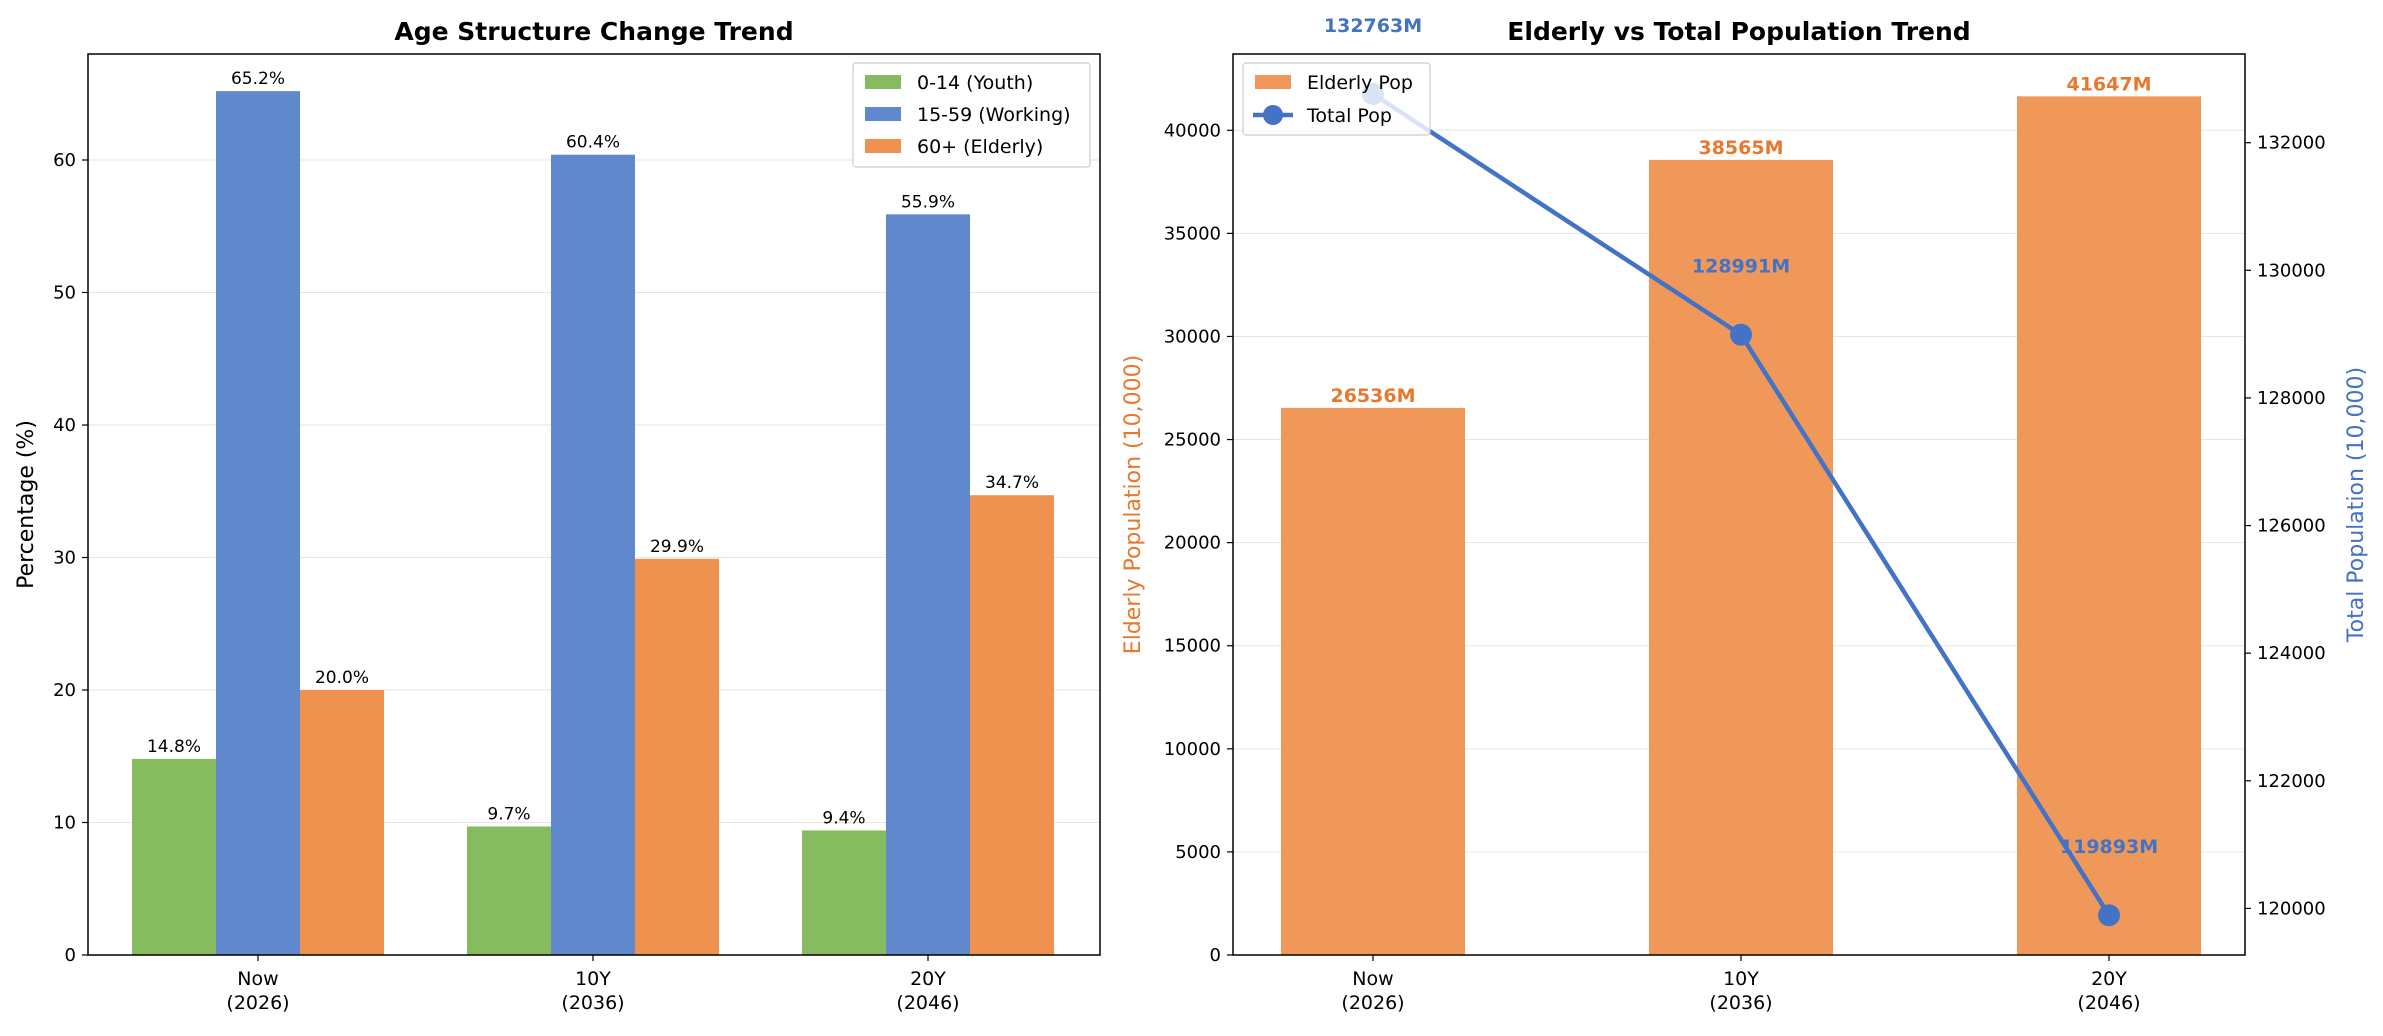  What do you see at coordinates (1192, 440) in the screenshot?
I see `y-tick-label: 25000` at bounding box center [1192, 440].